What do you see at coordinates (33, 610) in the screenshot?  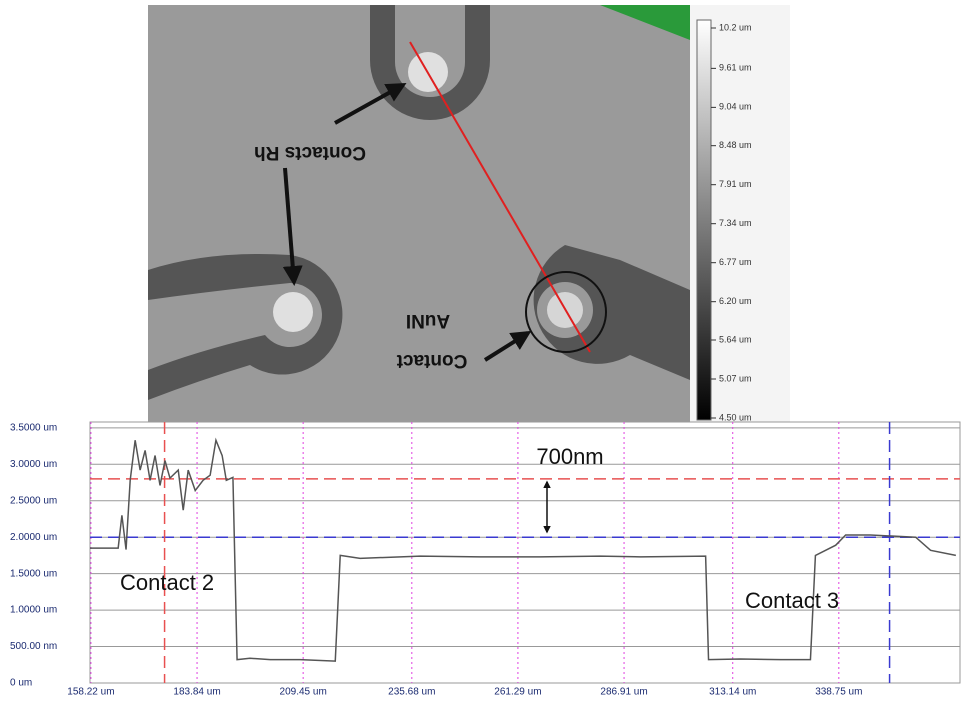 I see `y-tick-label: 1.0000 um` at bounding box center [33, 610].